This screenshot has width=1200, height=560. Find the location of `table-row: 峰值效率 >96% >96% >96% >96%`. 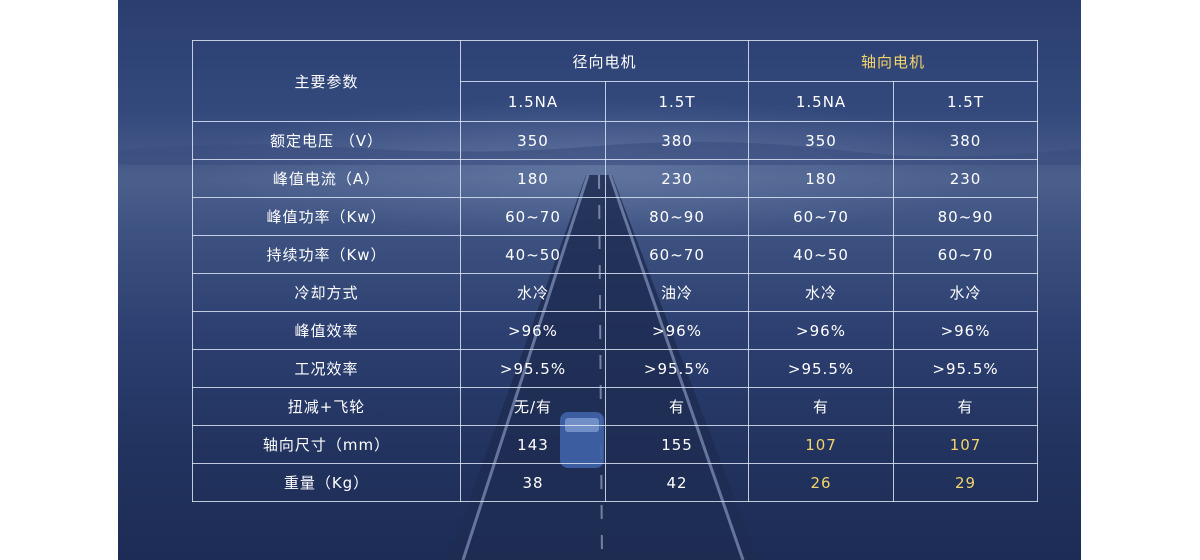

table-row: 峰值效率 >96% >96% >96% >96% is located at coordinates (615, 330).